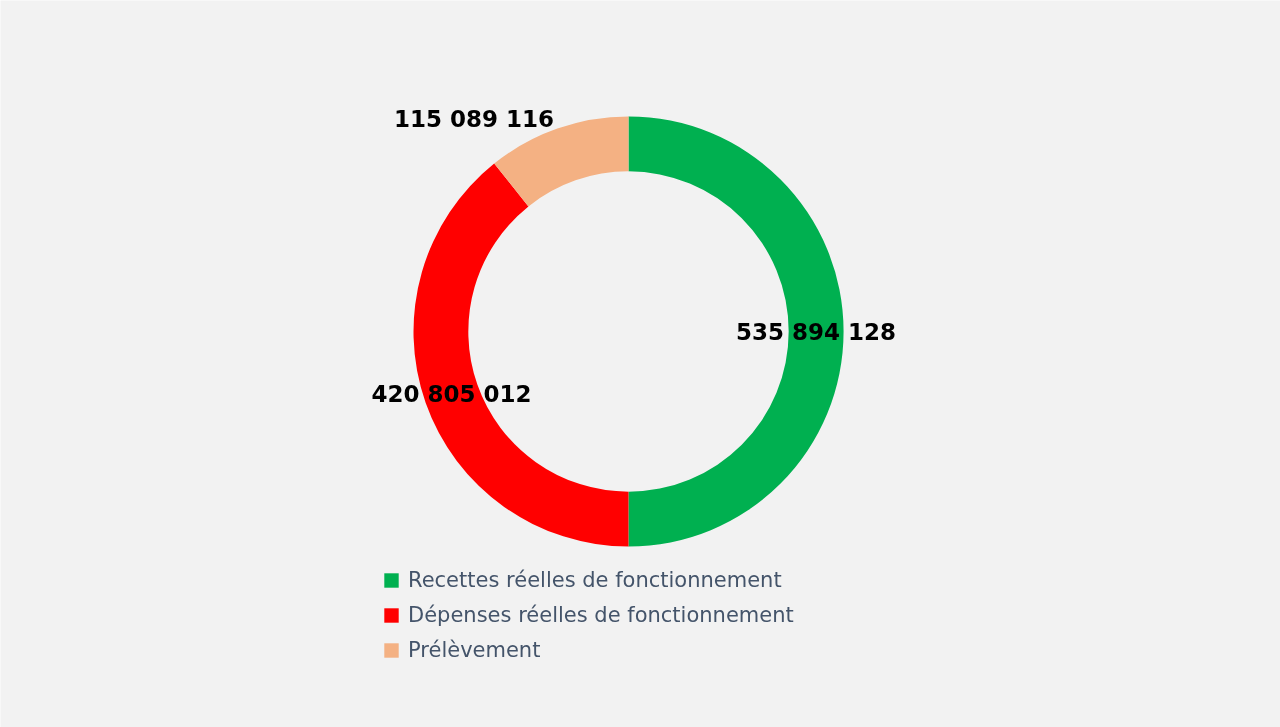  What do you see at coordinates (474, 119) in the screenshot?
I see `data-label: 115 089 116` at bounding box center [474, 119].